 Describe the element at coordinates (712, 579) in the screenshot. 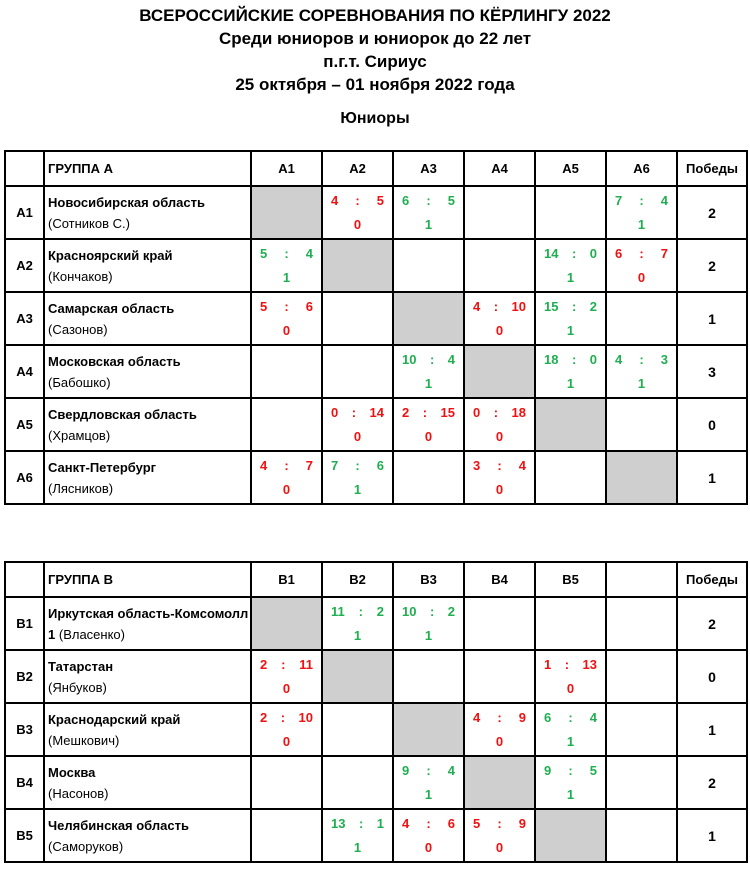

I see `wins-header: Победы` at that location.